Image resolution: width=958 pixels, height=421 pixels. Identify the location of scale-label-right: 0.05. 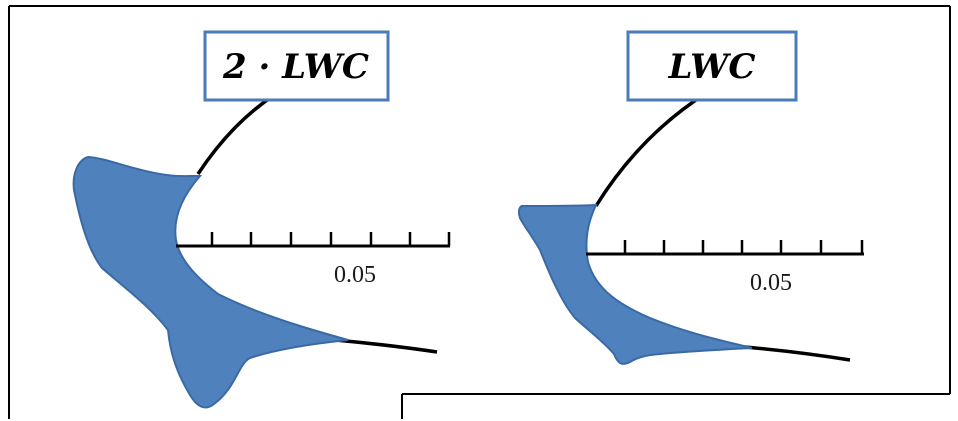
(771, 283).